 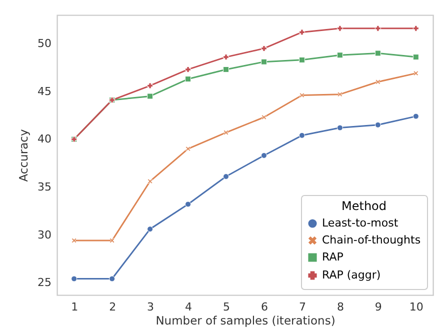 What do you see at coordinates (188, 307) in the screenshot?
I see `x-tick-label: 4` at bounding box center [188, 307].